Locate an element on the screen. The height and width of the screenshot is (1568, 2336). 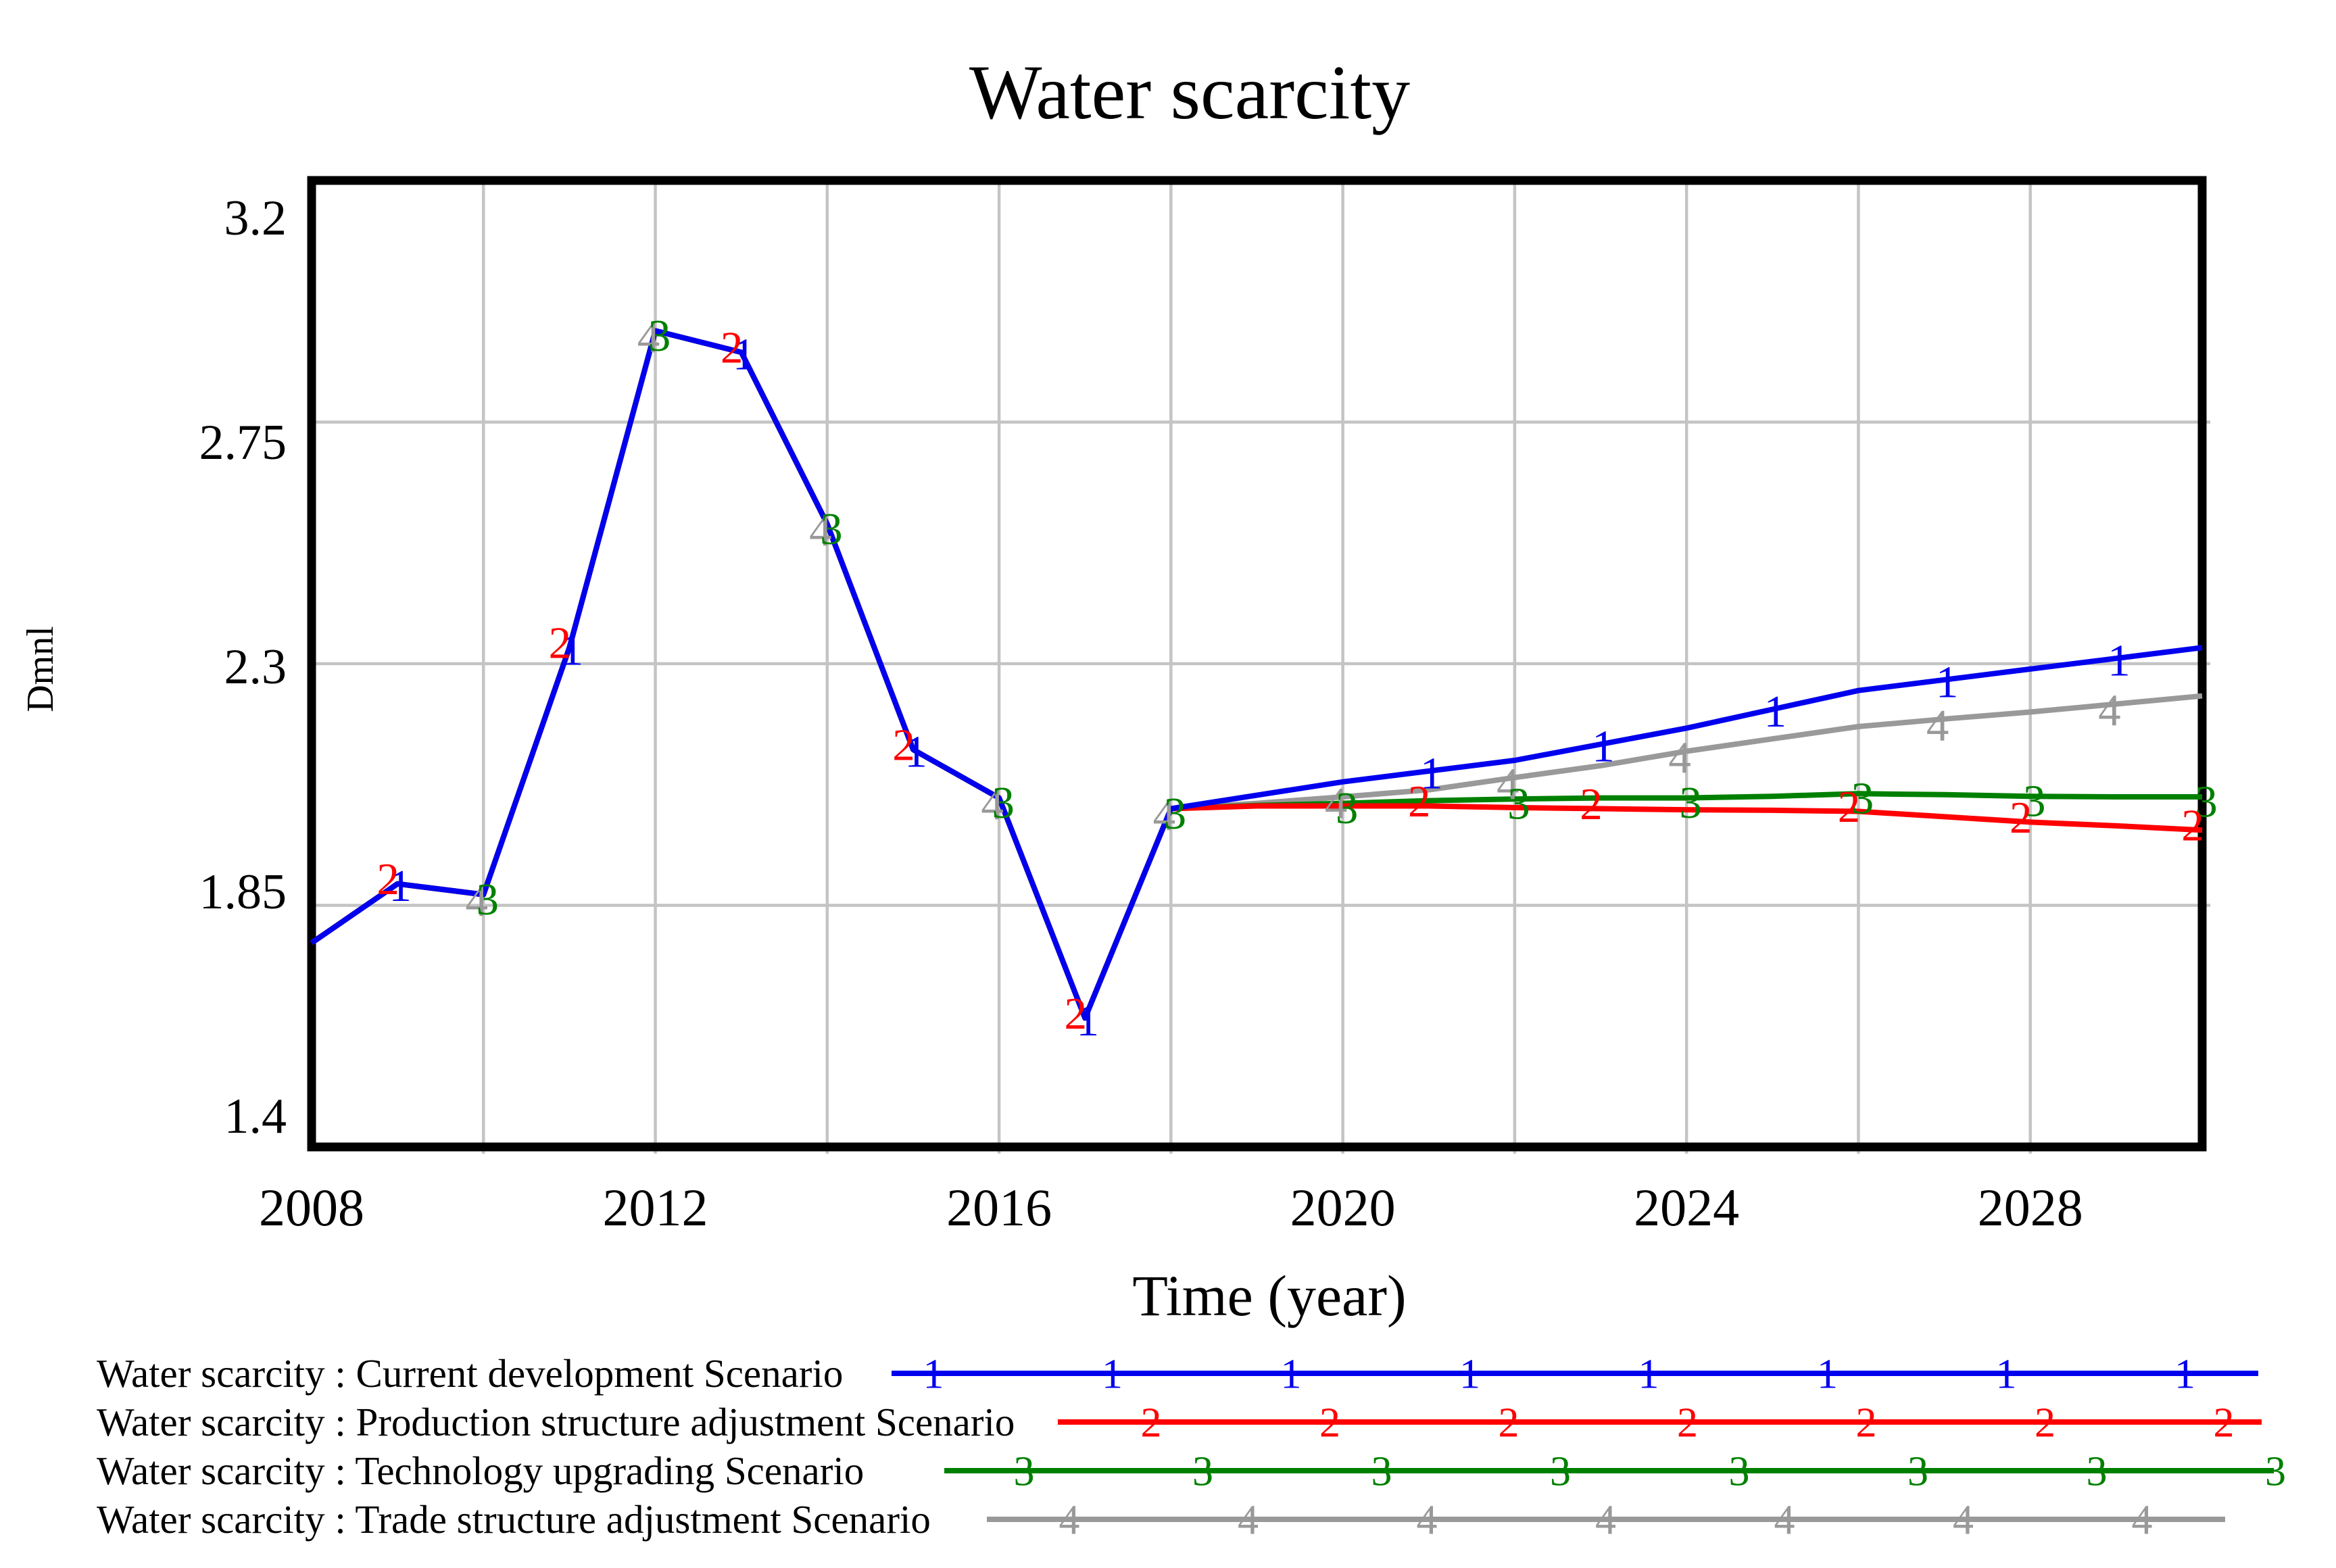
series-3-marker-2012: 3 is located at coordinates (659, 336).